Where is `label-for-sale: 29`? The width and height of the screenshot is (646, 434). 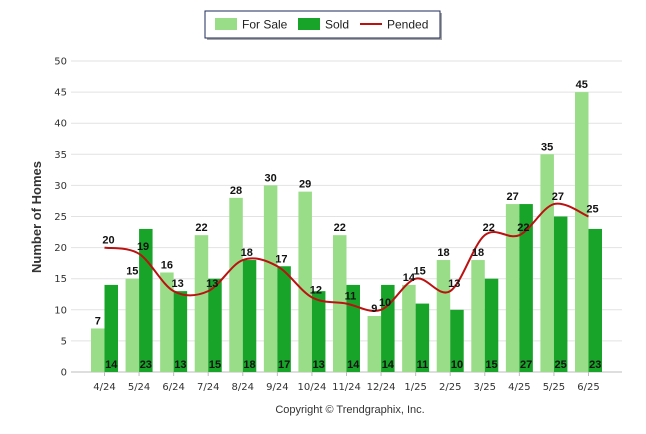 label-for-sale: 29 is located at coordinates (305, 185).